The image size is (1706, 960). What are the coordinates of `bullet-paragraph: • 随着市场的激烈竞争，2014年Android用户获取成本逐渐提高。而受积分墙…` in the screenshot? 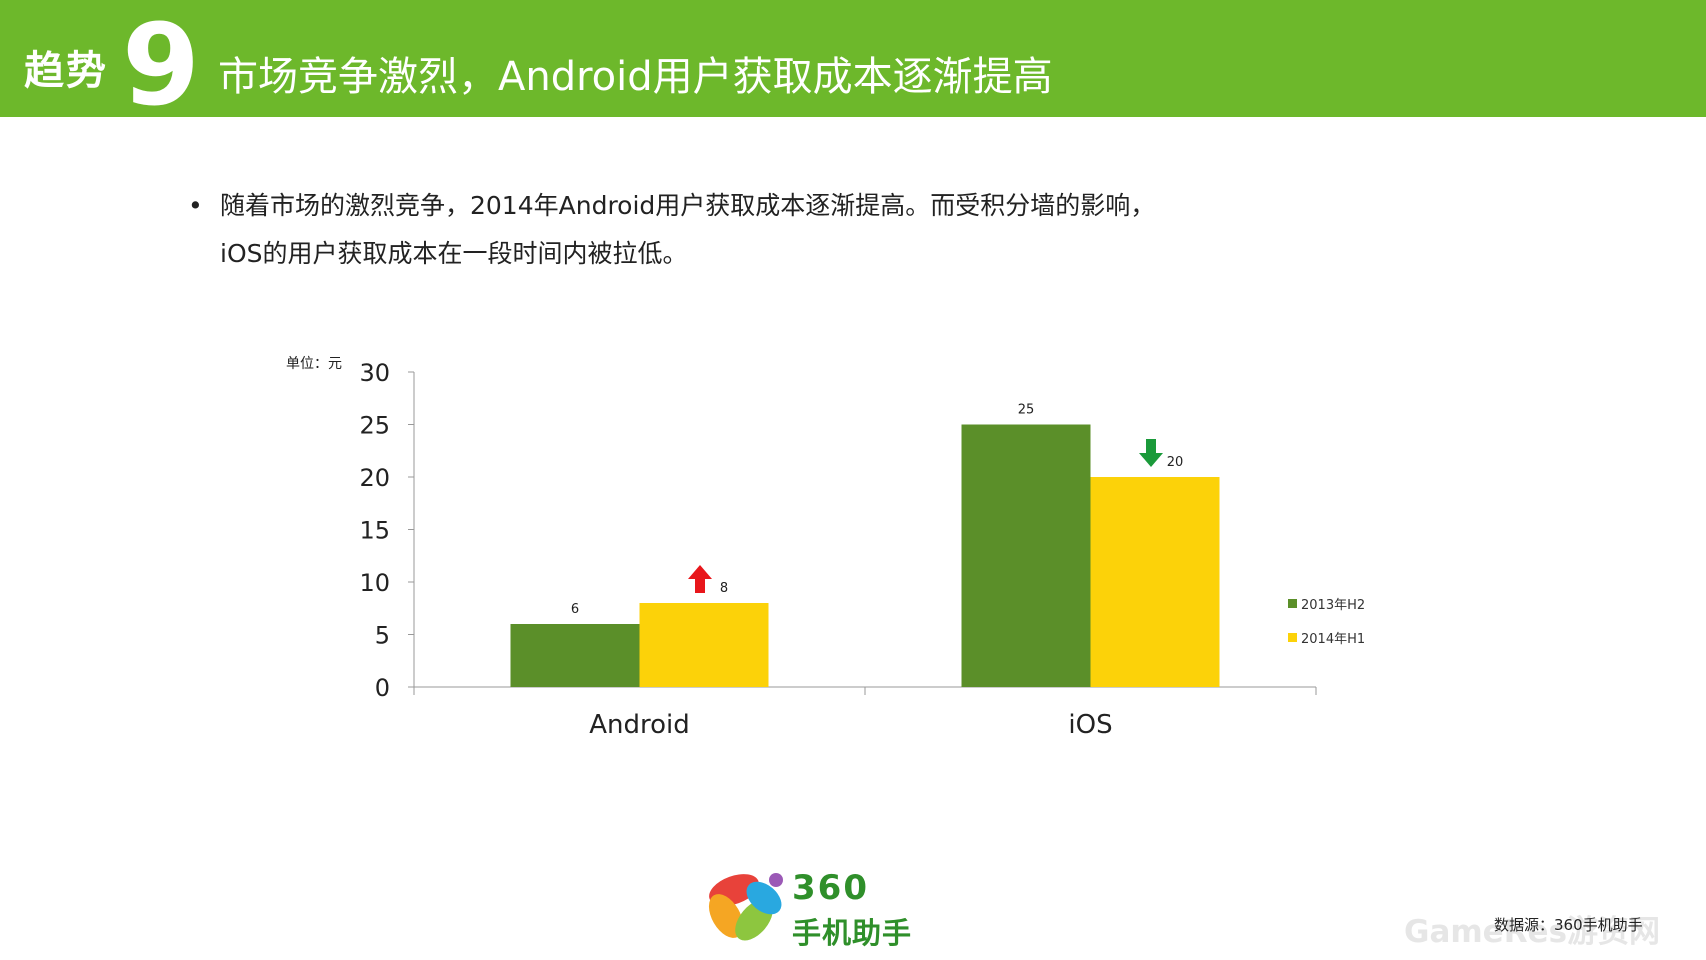 It's located at (718, 230).